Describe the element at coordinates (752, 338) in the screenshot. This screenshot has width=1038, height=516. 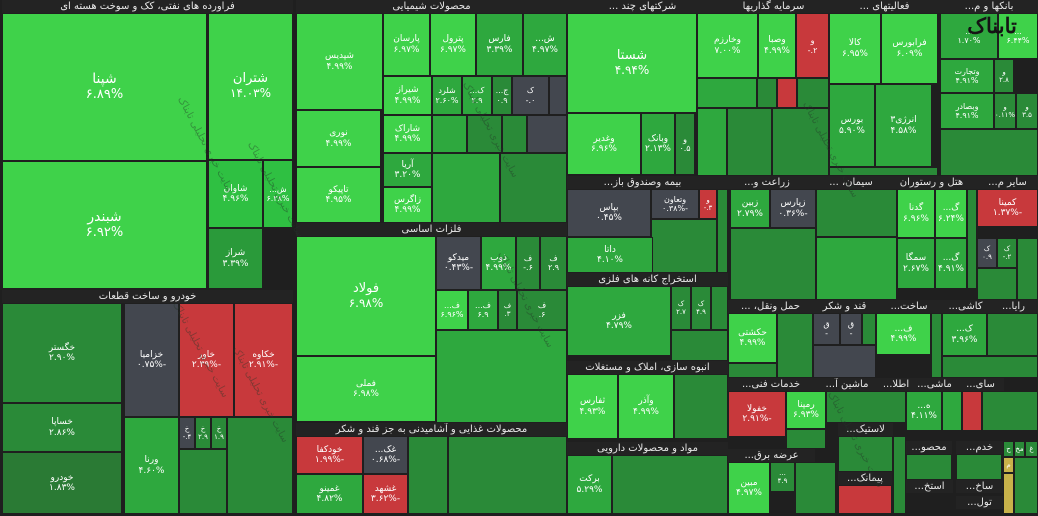
I see `symbol-tile: حکشتی ۴.۹۹%` at that location.